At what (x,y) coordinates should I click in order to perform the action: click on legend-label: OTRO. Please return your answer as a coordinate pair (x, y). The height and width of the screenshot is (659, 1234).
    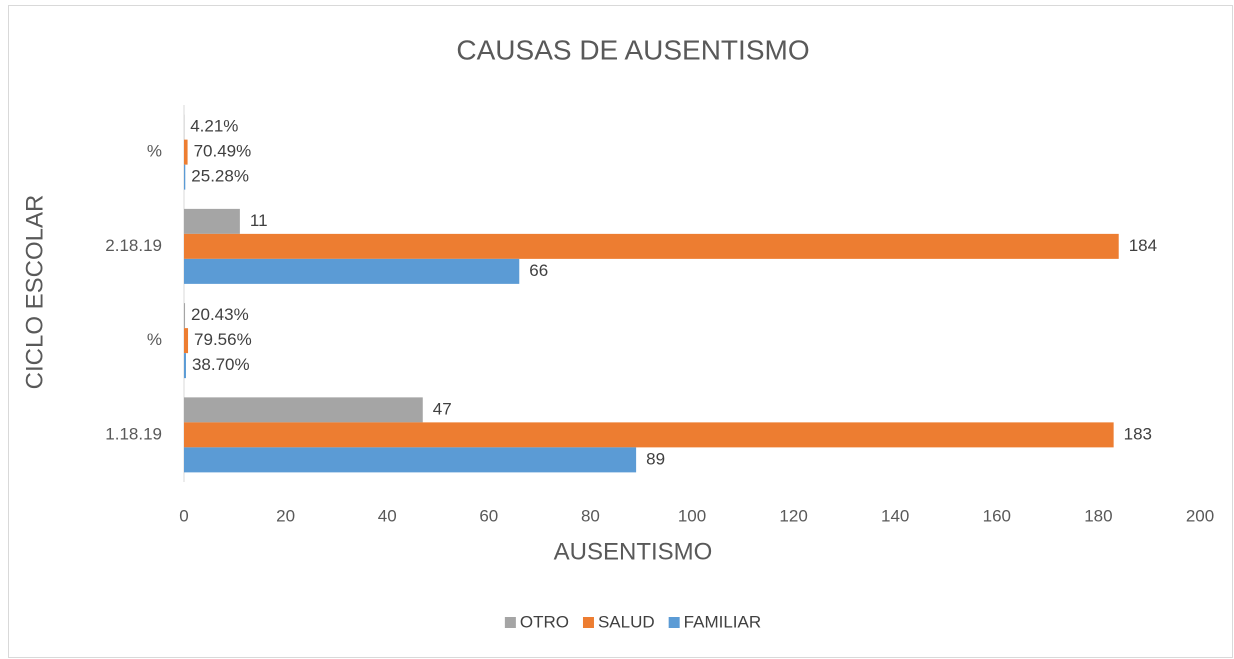
    Looking at the image, I should click on (544, 621).